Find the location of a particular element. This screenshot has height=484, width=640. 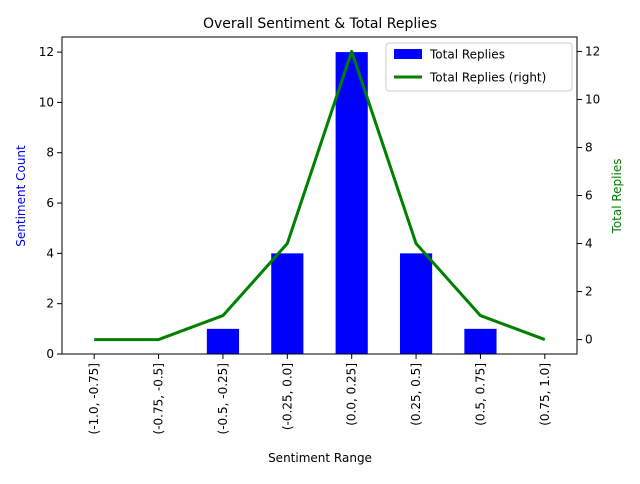

y-right-ticks: 0 2 4 6 8 10 12 is located at coordinates (588, 195).